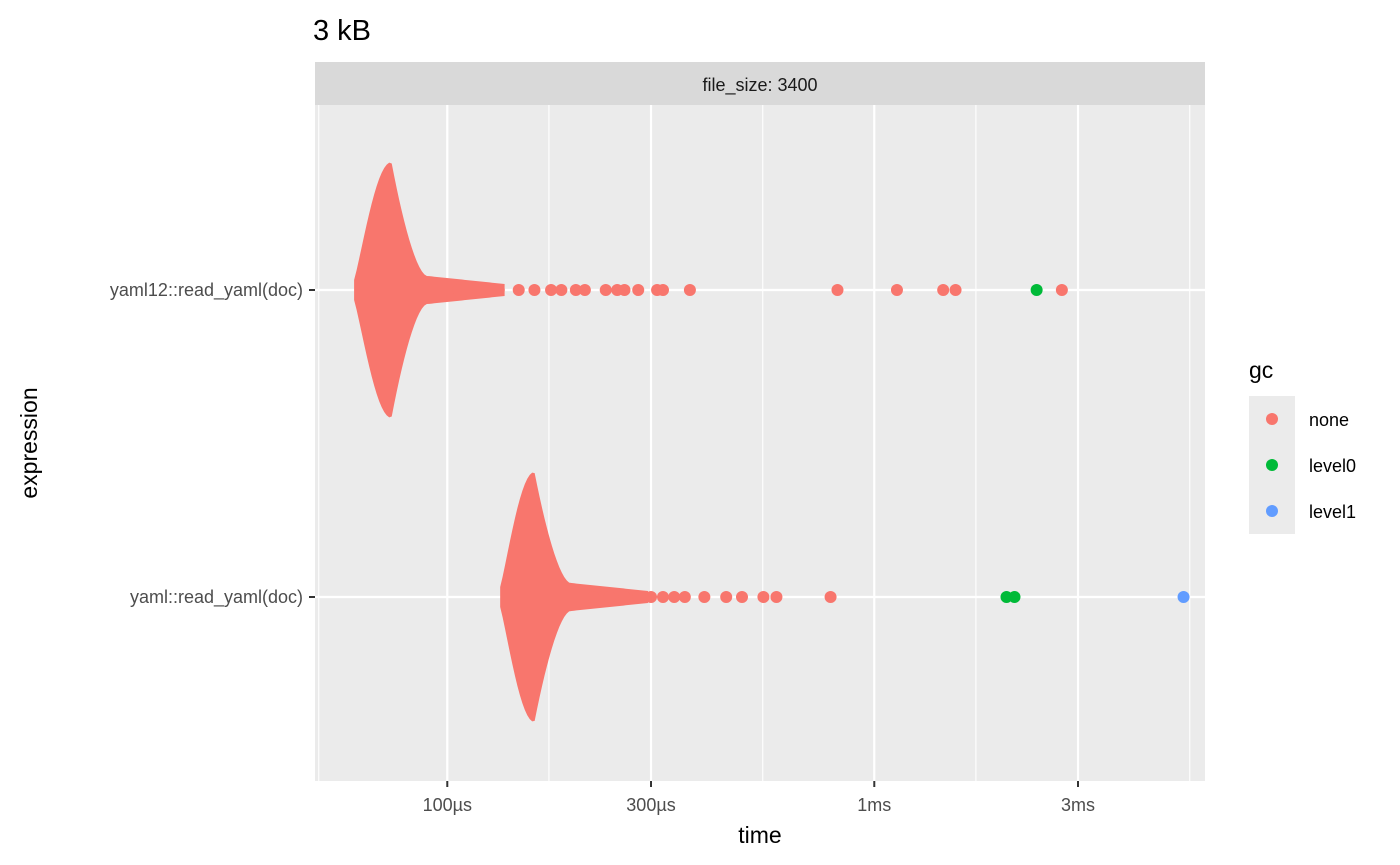 The height and width of the screenshot is (865, 1400). I want to click on x-tick-label: 100µs, so click(447, 805).